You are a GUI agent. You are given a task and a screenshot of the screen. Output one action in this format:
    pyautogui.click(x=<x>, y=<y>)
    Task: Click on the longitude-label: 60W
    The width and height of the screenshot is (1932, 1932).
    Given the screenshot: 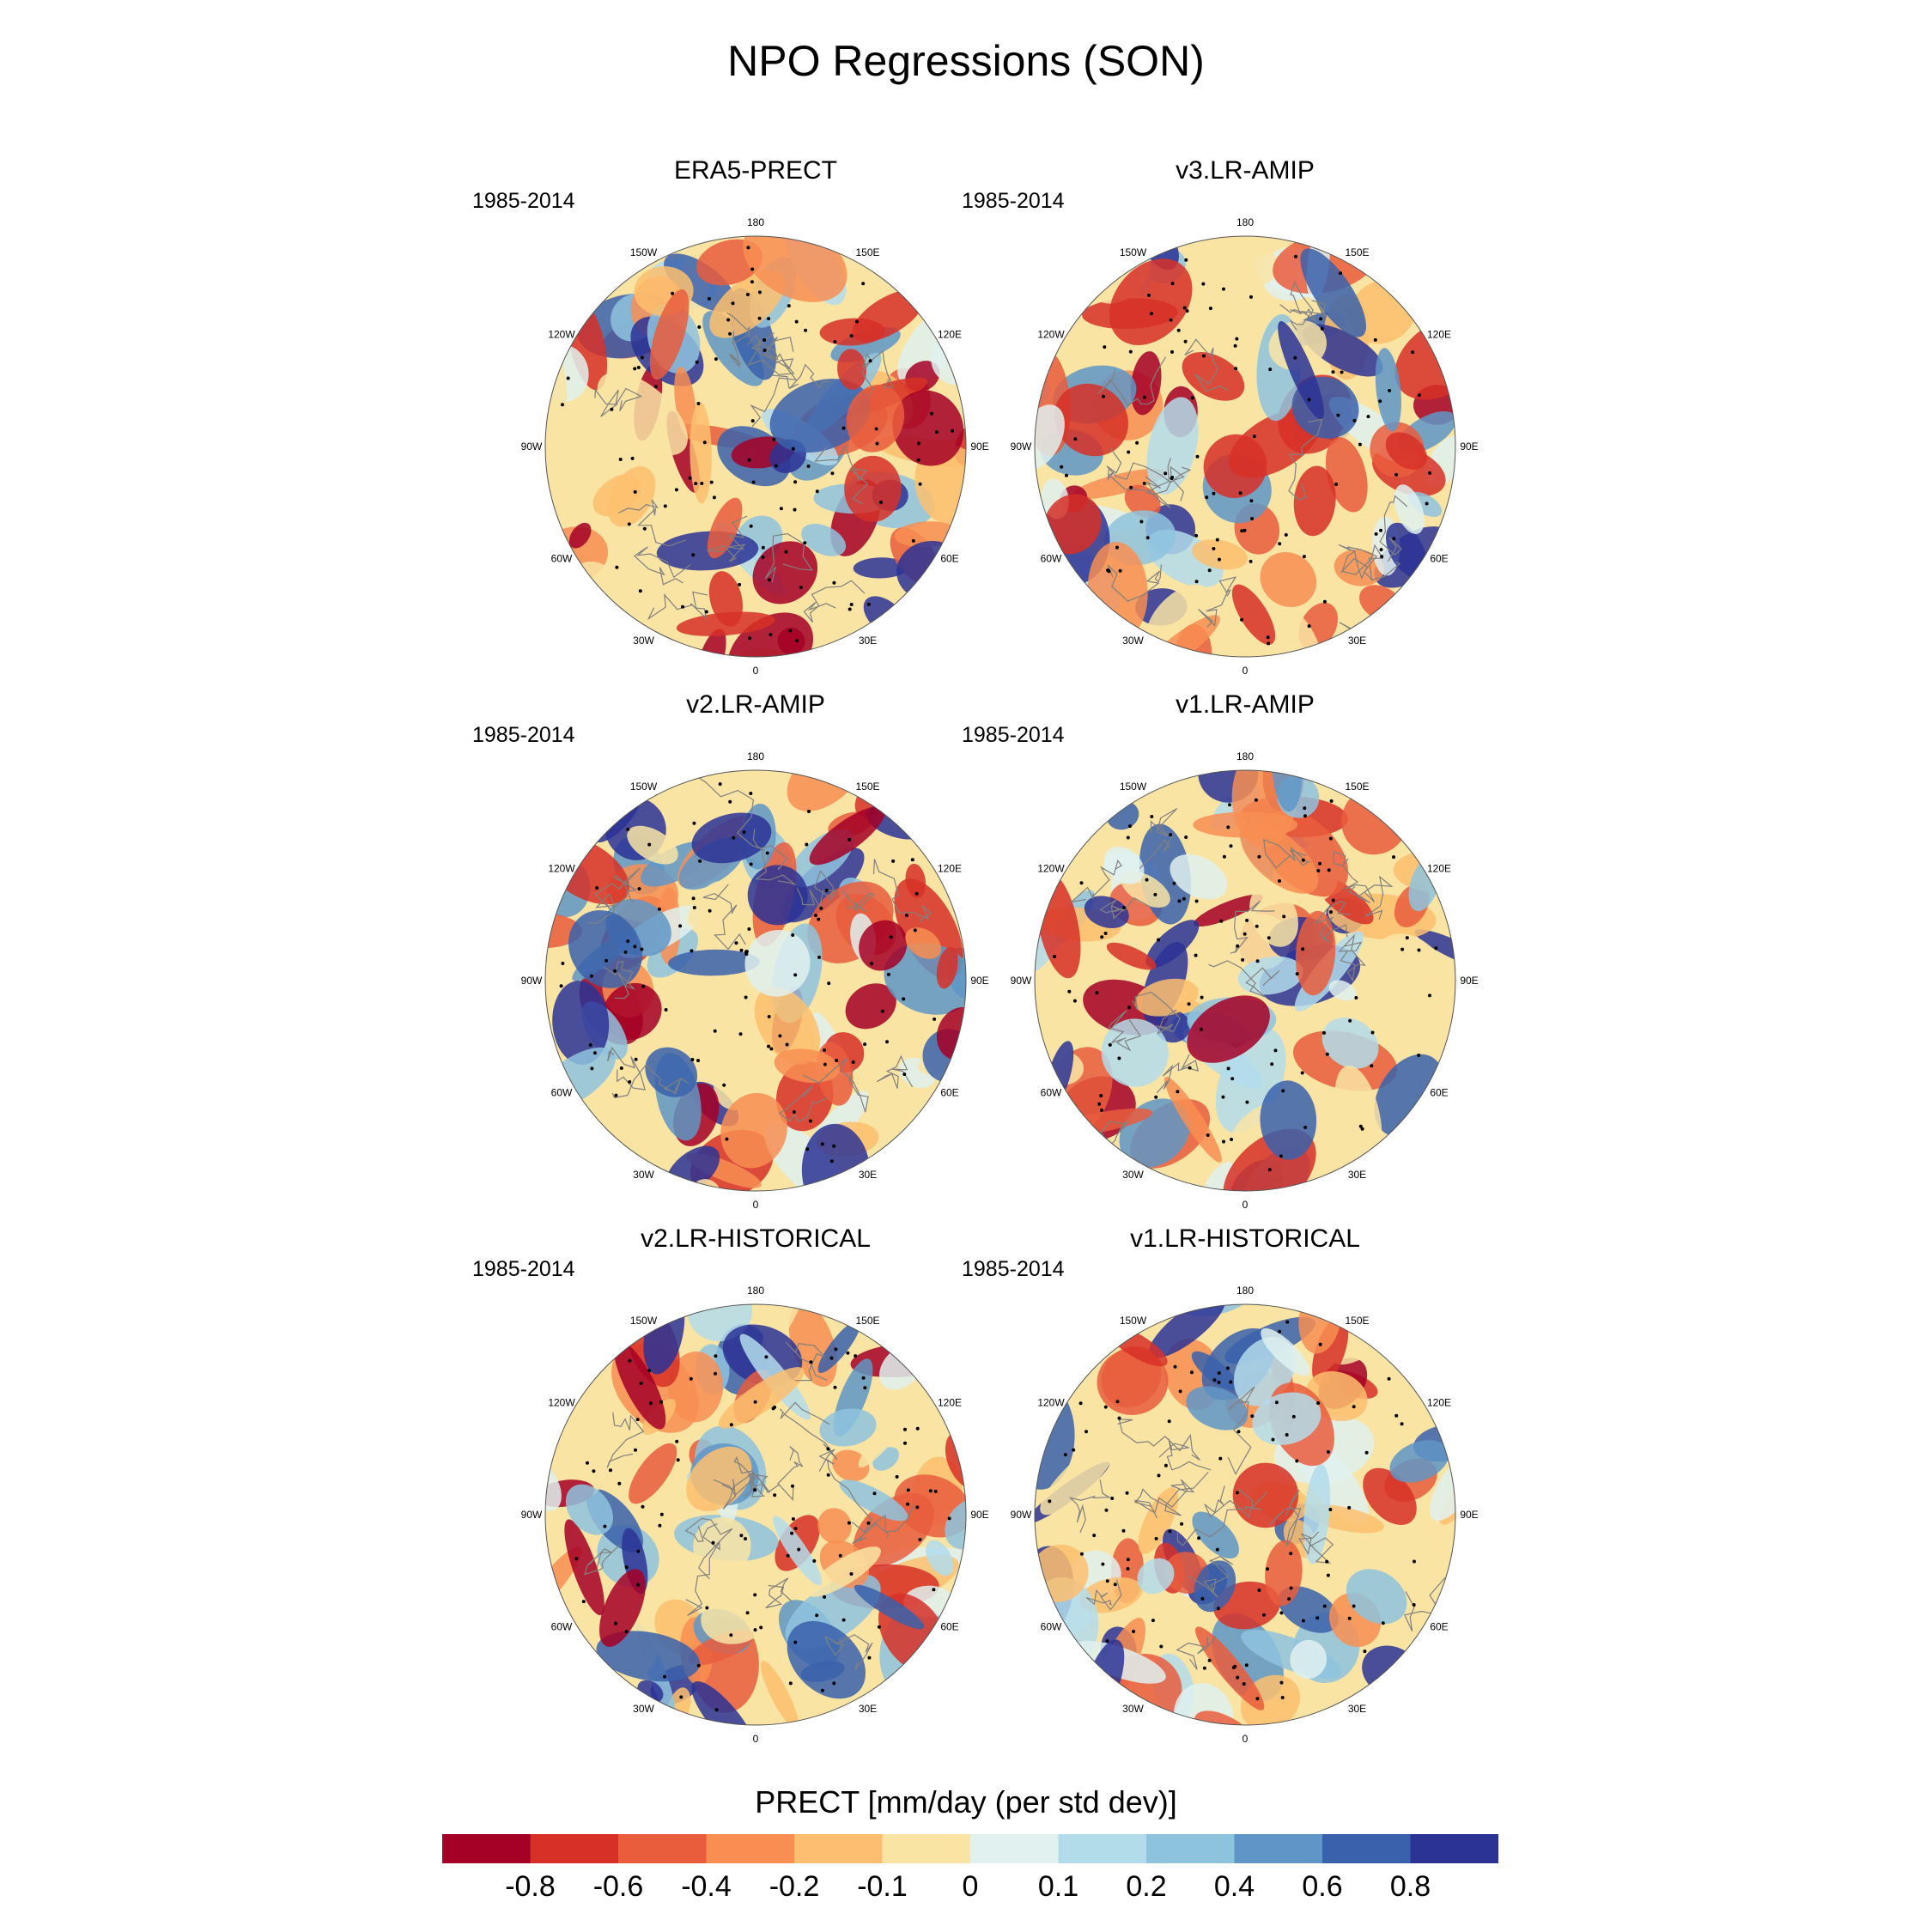 What is the action you would take?
    pyautogui.click(x=1052, y=559)
    